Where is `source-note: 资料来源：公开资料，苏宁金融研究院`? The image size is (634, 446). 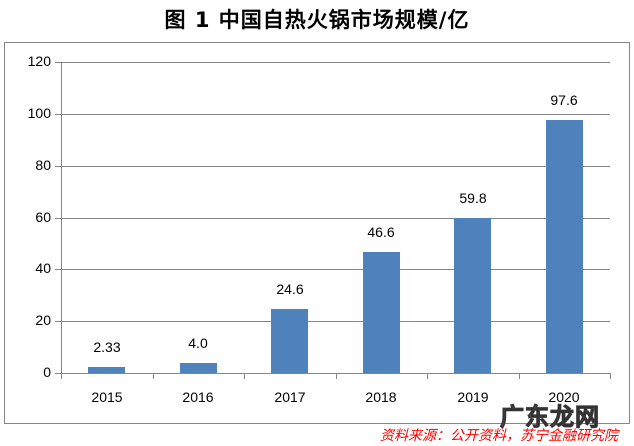
source-note: 资料来源：公开资料，苏宁金融研究院 is located at coordinates (499, 436).